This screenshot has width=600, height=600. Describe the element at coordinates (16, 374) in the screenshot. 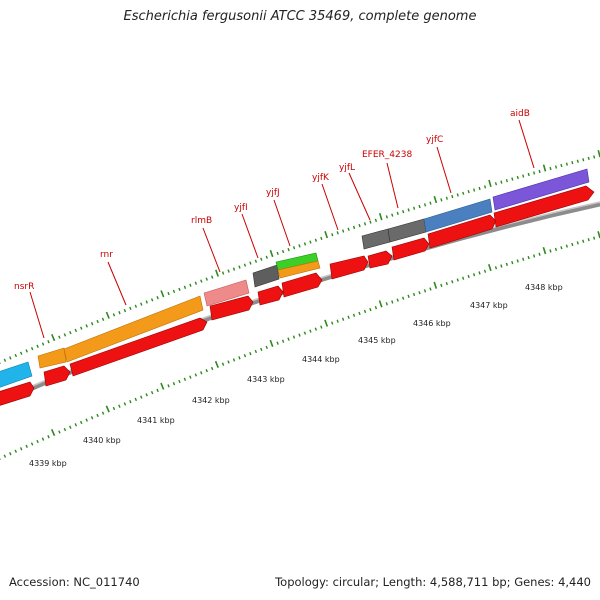

I see `feature-cyan` at that location.